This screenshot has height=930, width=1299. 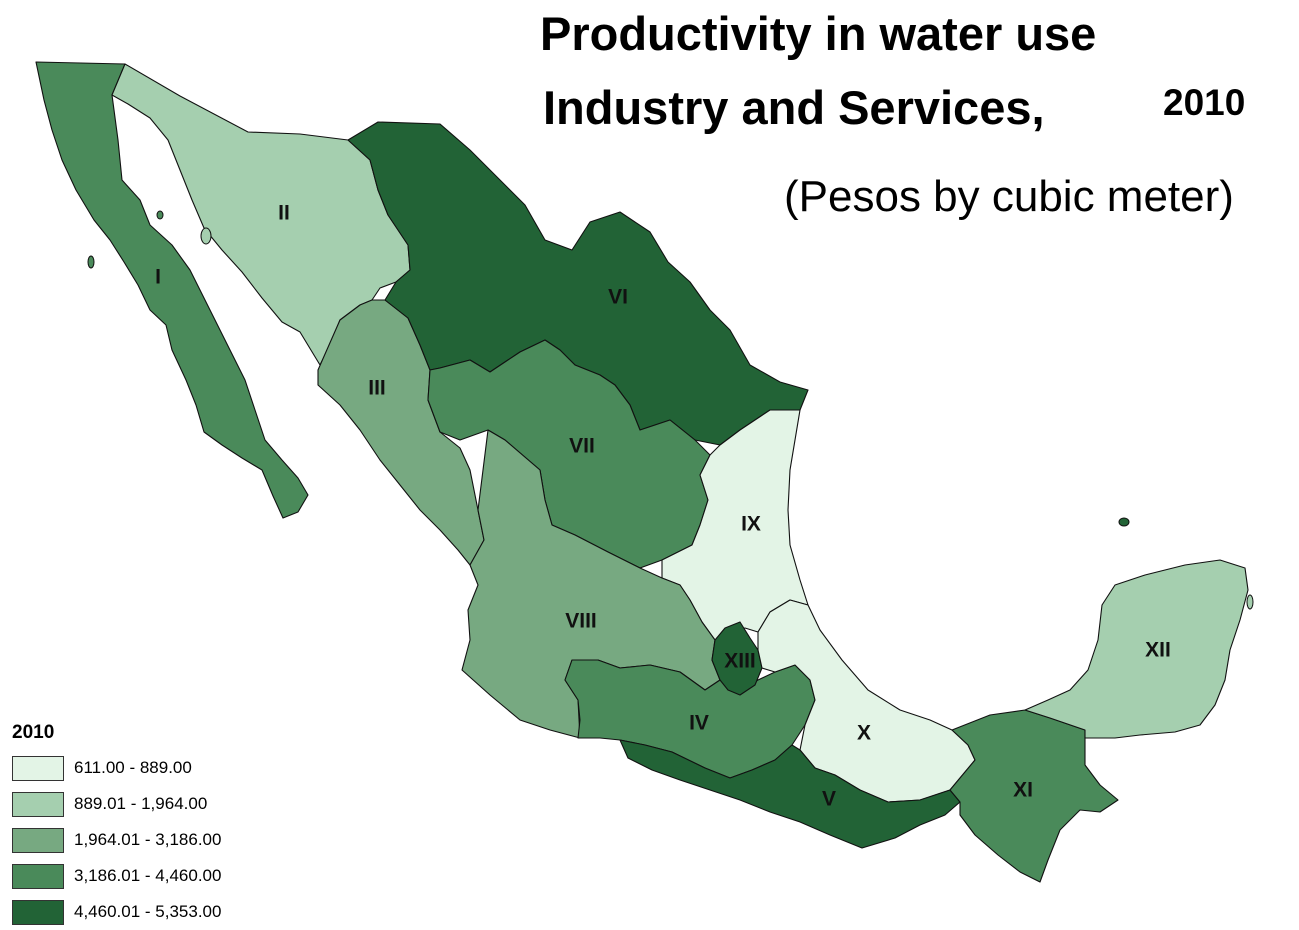 What do you see at coordinates (818, 33) in the screenshot?
I see `map-title-line-1: Productivity in water use` at bounding box center [818, 33].